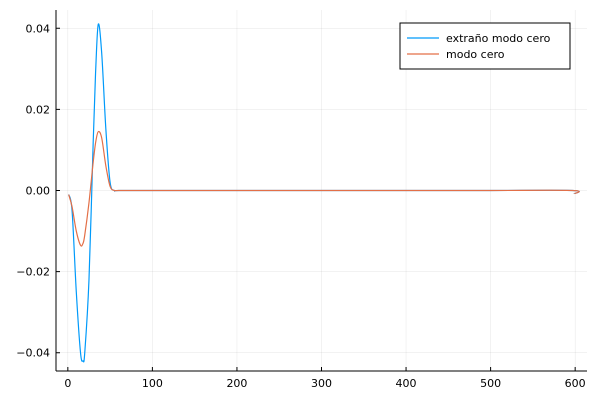 The width and height of the screenshot is (600, 400). Describe the element at coordinates (498, 38) in the screenshot. I see `legend-label: extraño modo cero` at that location.